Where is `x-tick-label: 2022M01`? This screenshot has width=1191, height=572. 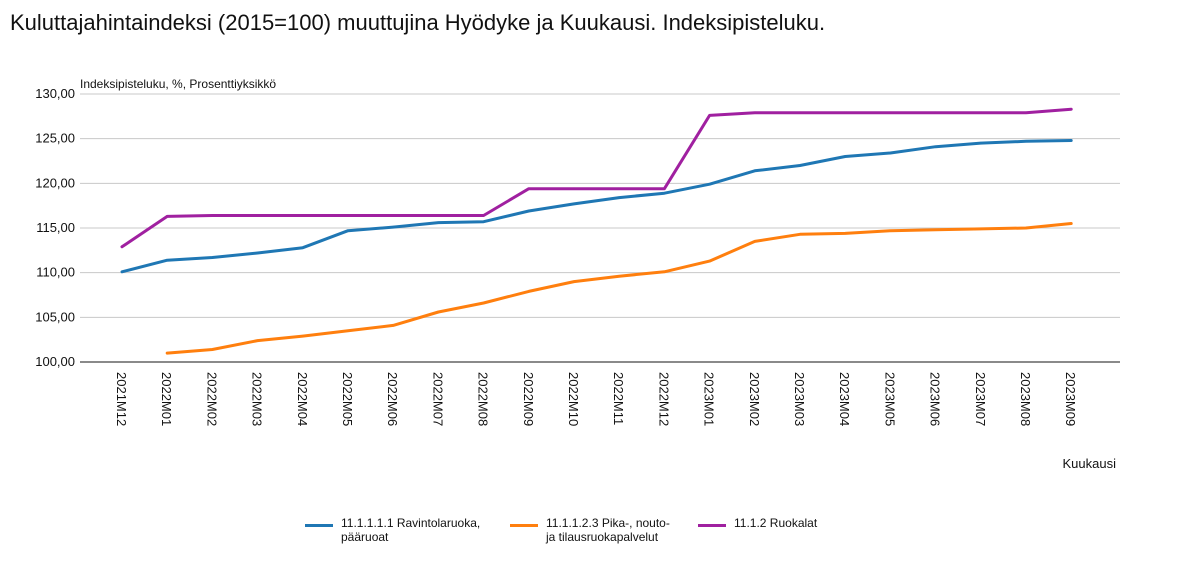
x-tick-label: 2022M01 is located at coordinates (166, 399).